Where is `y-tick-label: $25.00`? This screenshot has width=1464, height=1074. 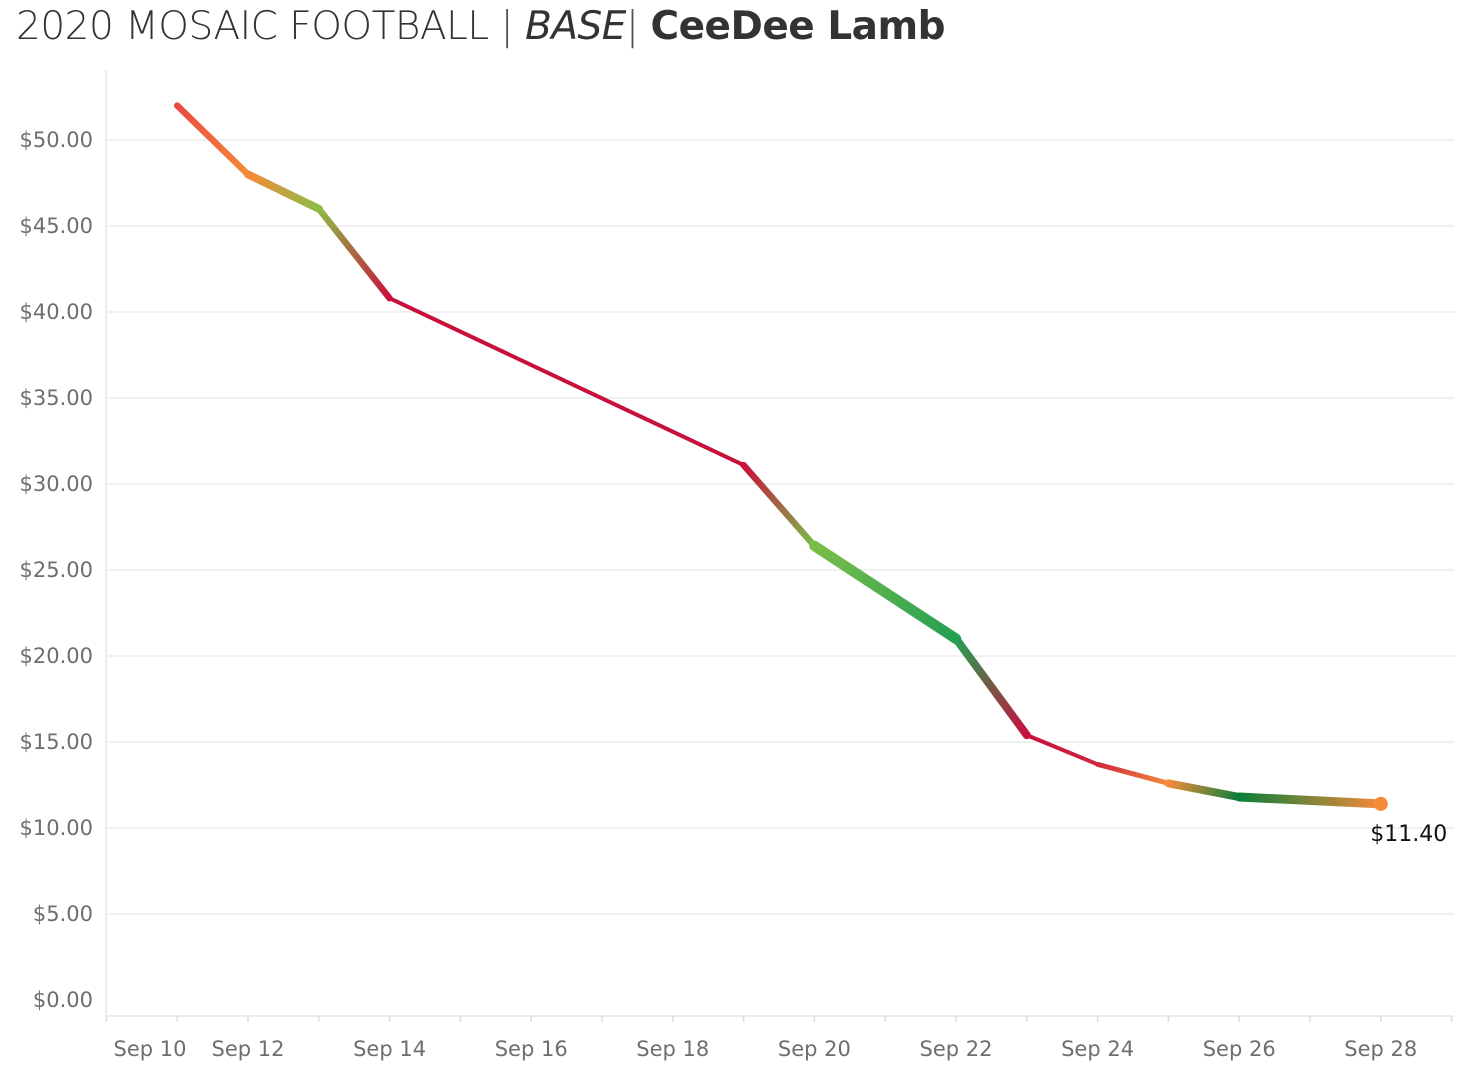 y-tick-label: $25.00 is located at coordinates (56, 570).